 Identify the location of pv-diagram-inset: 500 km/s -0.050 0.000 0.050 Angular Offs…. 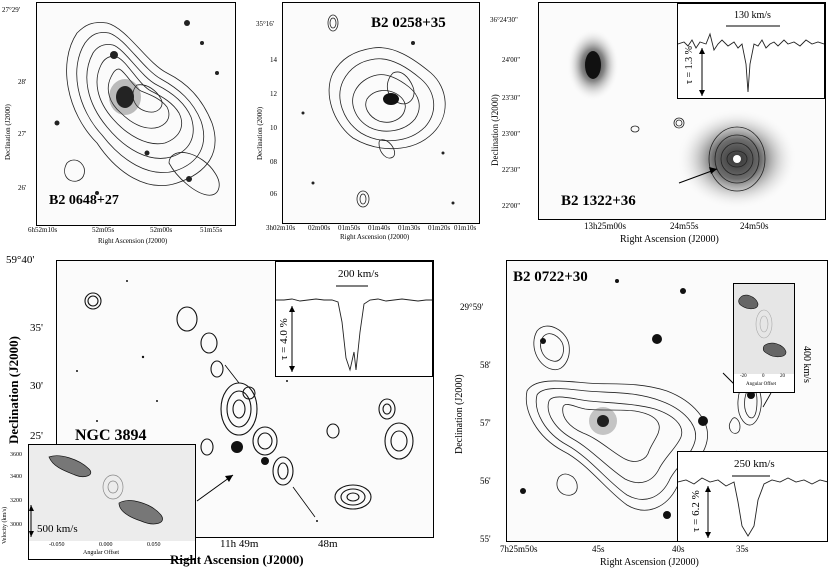
(112, 502).